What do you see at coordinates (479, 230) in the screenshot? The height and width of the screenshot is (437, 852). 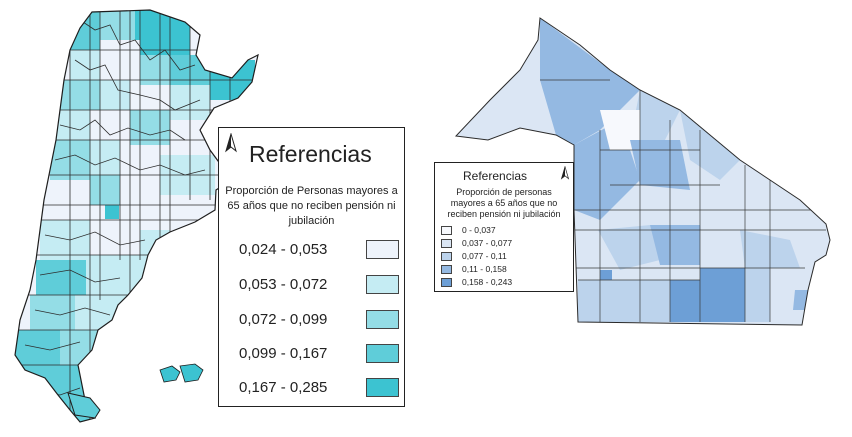 I see `right-legend-label: 0 - 0,037` at bounding box center [479, 230].